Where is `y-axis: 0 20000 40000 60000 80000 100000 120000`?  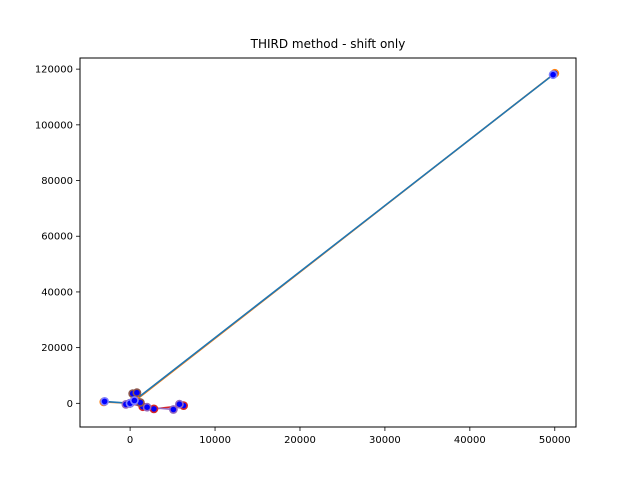
y-axis: 0 20000 40000 60000 80000 100000 120000 is located at coordinates (57, 237).